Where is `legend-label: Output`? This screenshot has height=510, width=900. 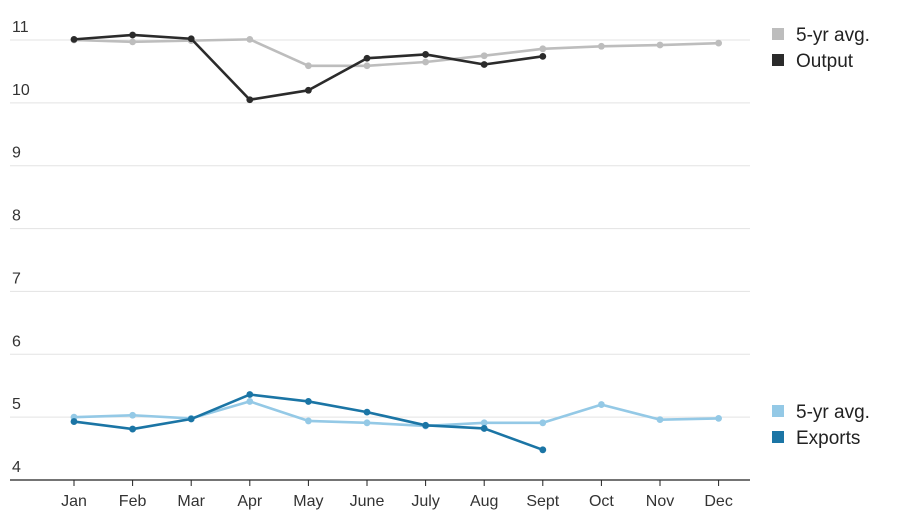 legend-label: Output is located at coordinates (825, 61).